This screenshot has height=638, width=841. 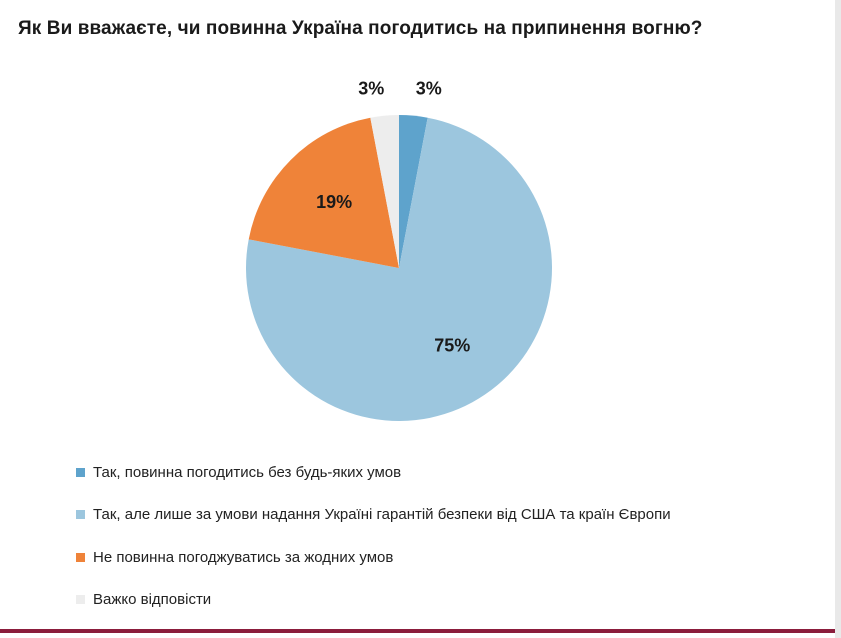 What do you see at coordinates (243, 557) in the screenshot?
I see `legend-label-3: Не повинна погоджуватись за жодних умов` at bounding box center [243, 557].